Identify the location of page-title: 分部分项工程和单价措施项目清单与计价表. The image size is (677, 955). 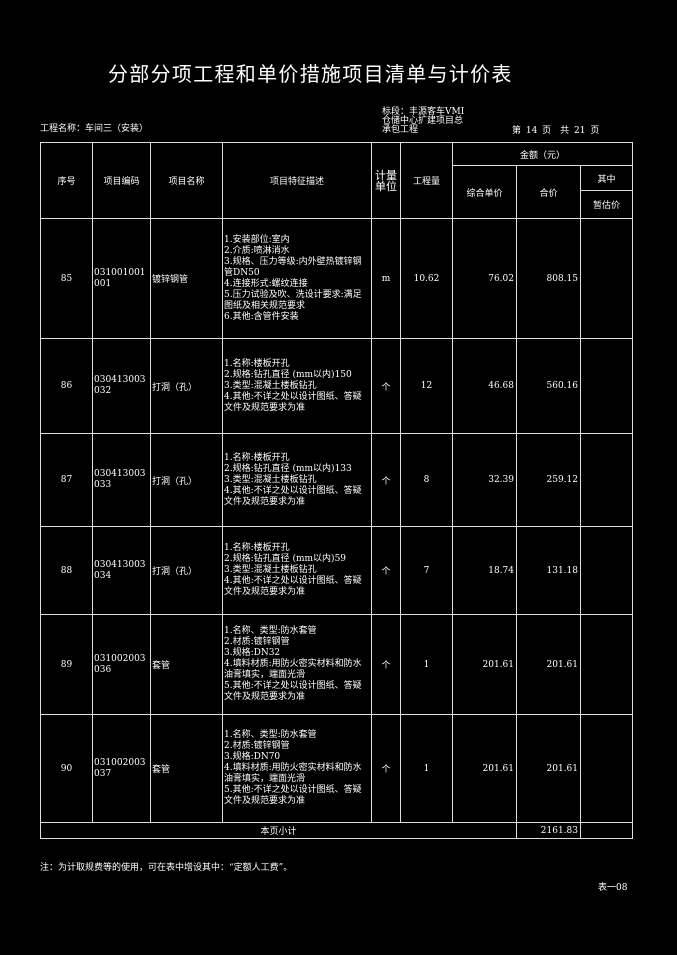
(310, 74).